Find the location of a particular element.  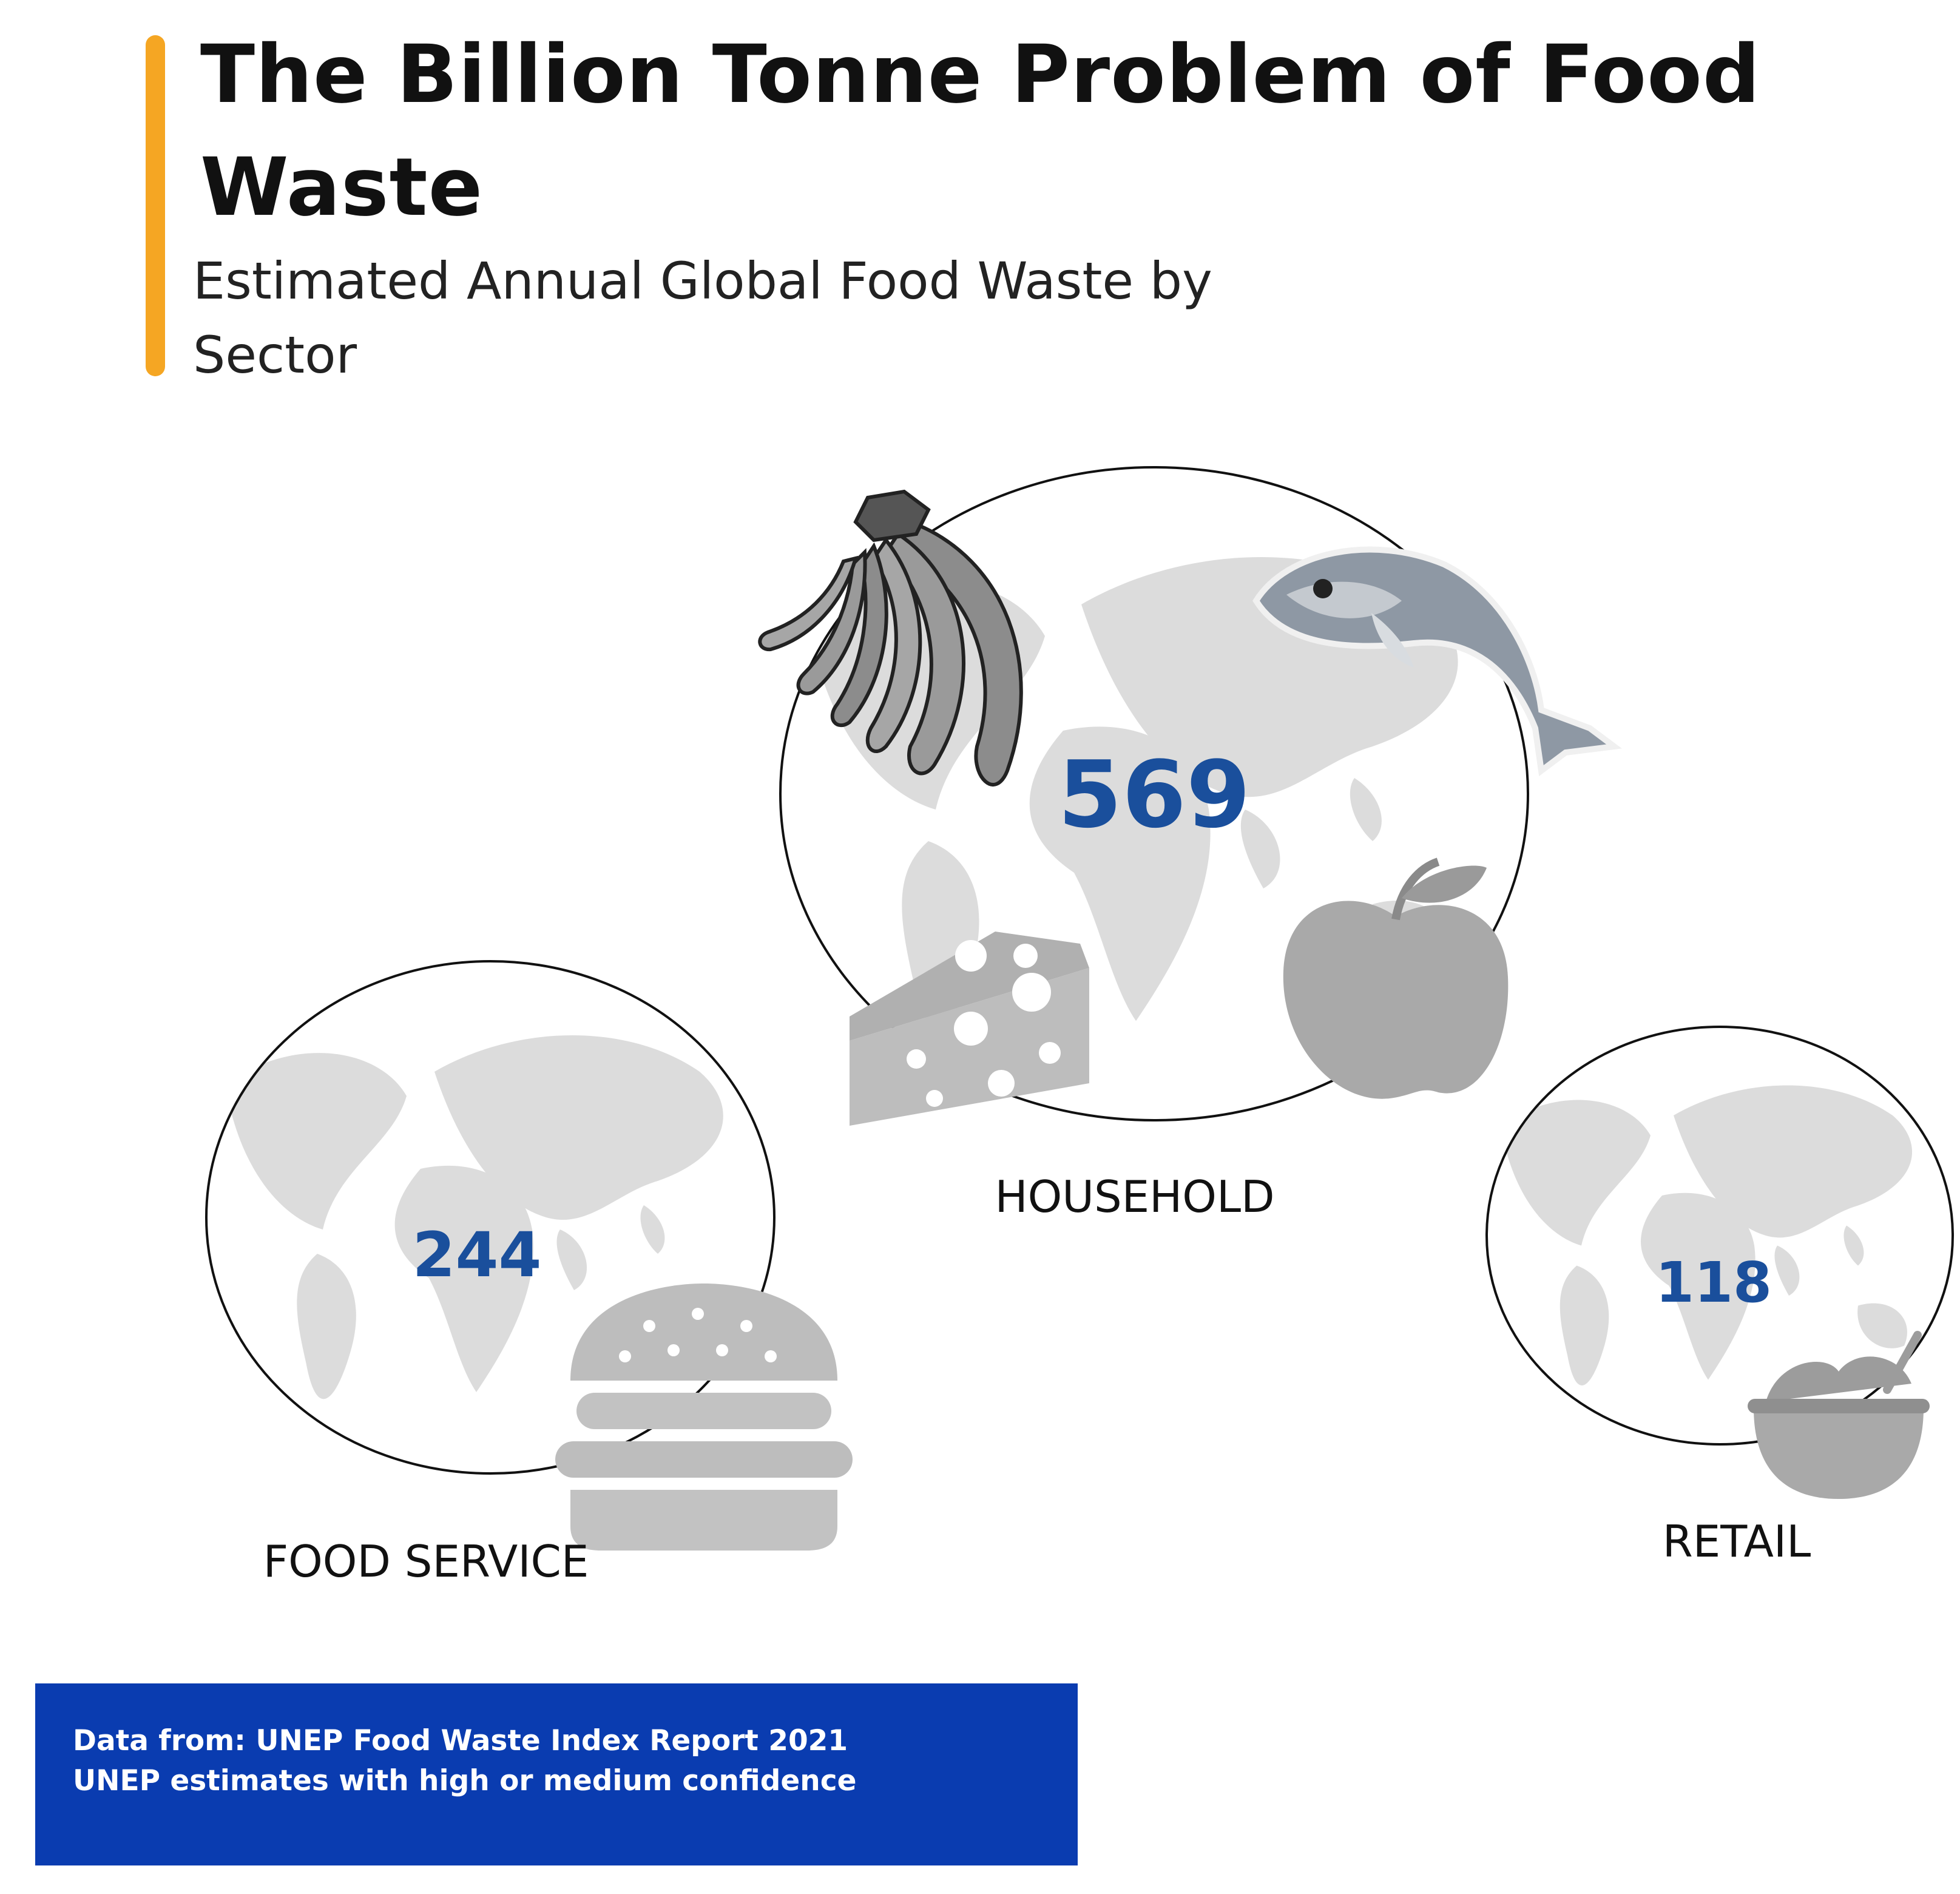

chart-title: The Billion Tonne Problem of Food Waste is located at coordinates (981, 131).